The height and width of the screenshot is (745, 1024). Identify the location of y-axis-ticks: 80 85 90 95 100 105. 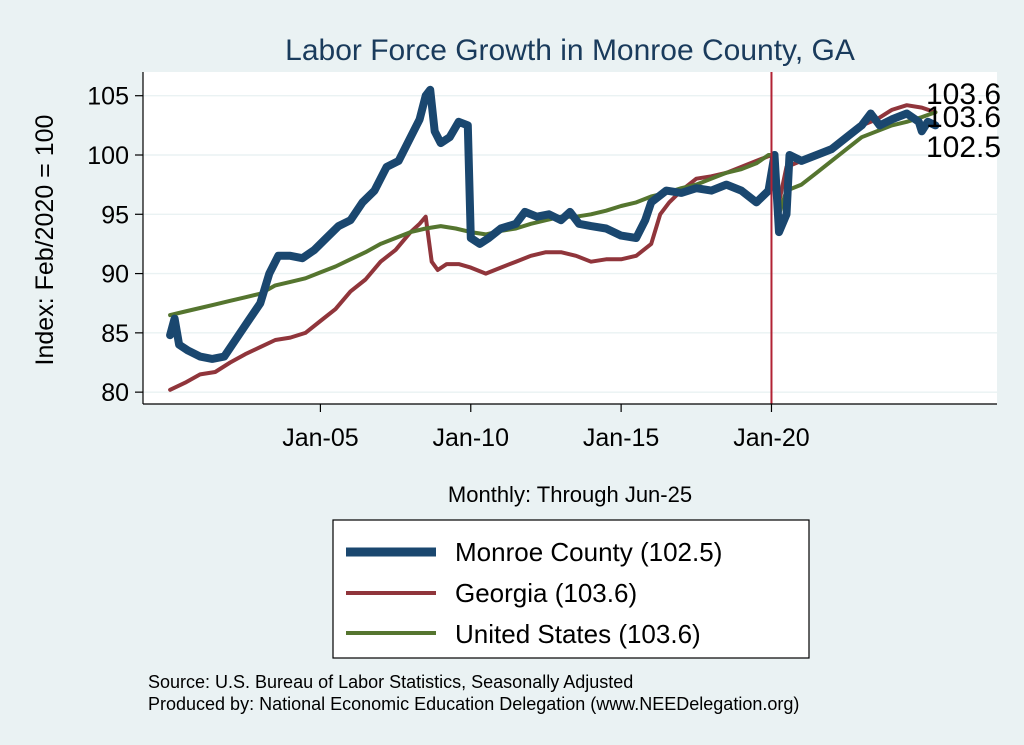
(115, 245).